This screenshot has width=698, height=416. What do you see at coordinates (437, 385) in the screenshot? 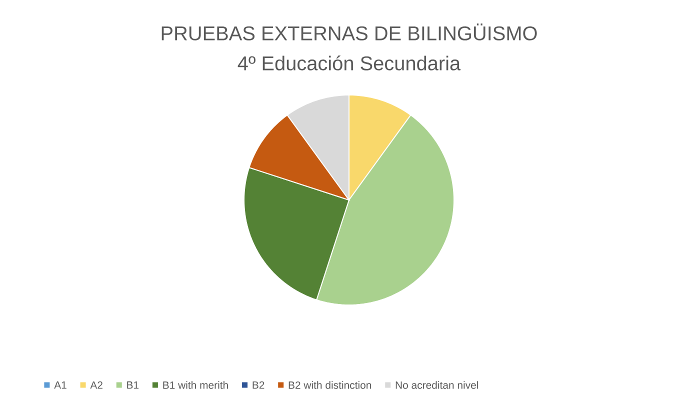
I see `legend-label: No acreditan nivel` at bounding box center [437, 385].